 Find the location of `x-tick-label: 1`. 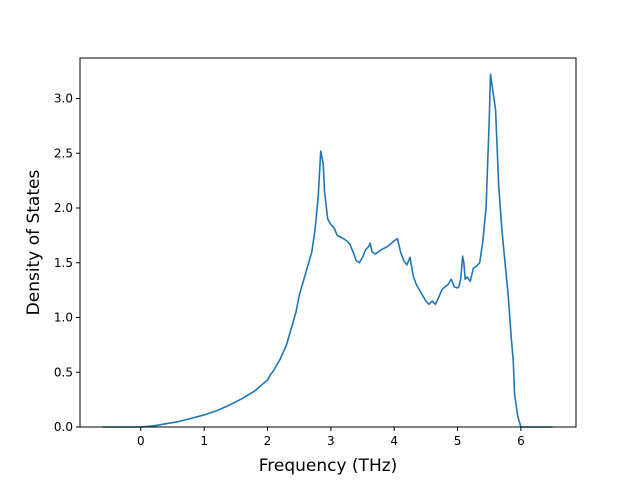

x-tick-label: 1 is located at coordinates (204, 441).